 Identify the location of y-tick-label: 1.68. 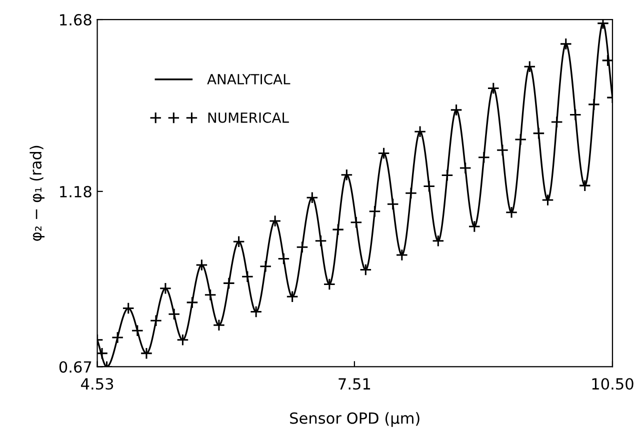
(76, 20).